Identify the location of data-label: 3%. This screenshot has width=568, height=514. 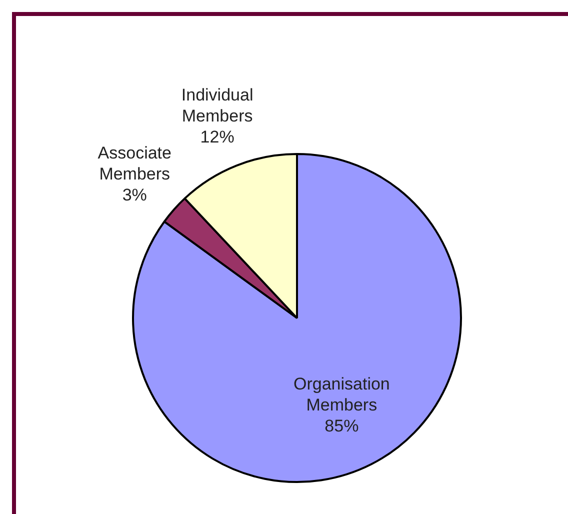
(134, 195).